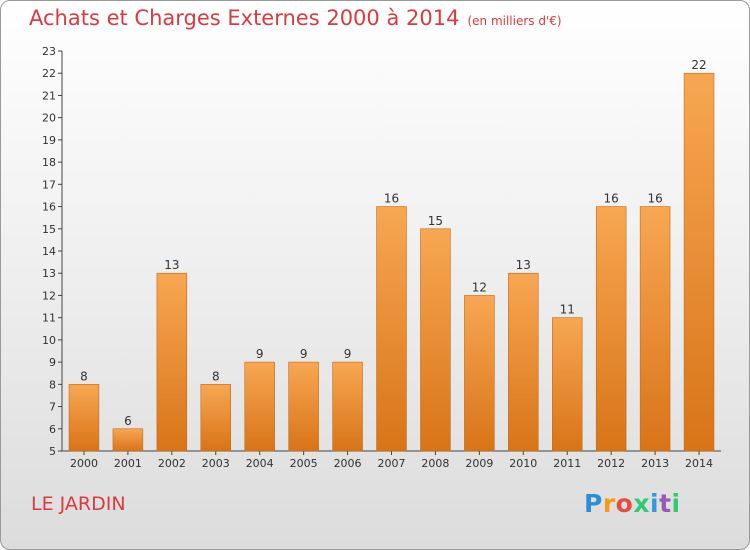  I want to click on x-tick-label: 2000, so click(84, 463).